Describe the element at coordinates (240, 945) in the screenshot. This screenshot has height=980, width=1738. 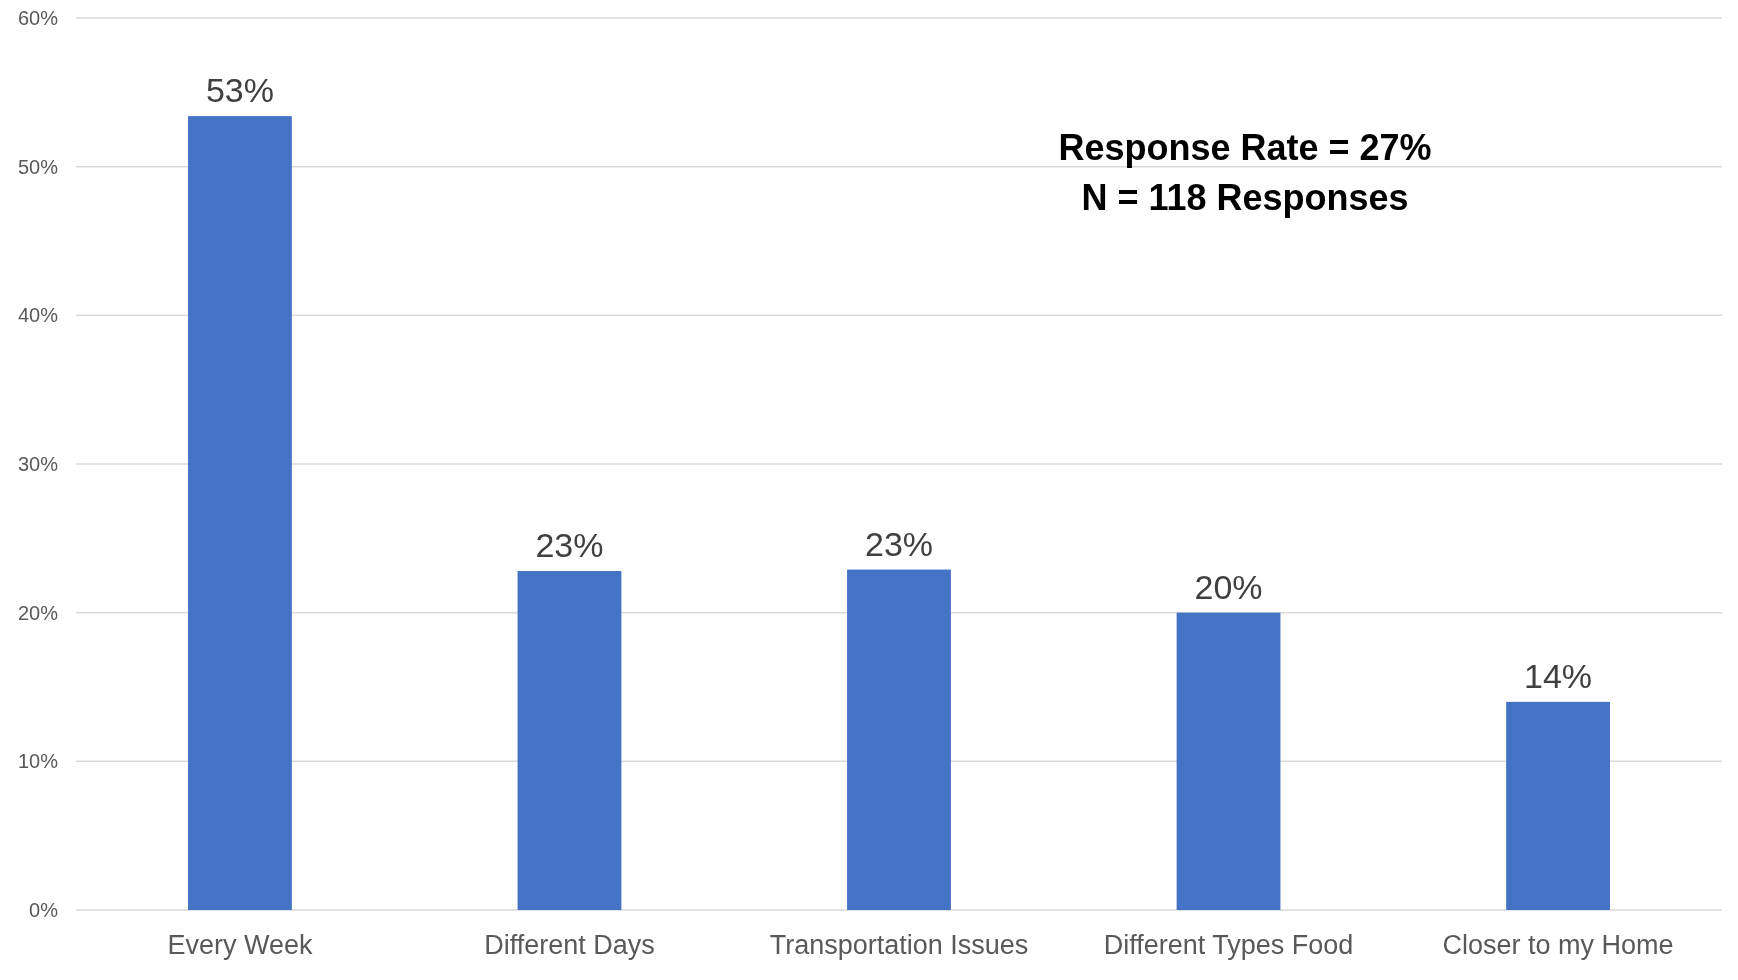
I see `x-tick-label: Every Week` at that location.